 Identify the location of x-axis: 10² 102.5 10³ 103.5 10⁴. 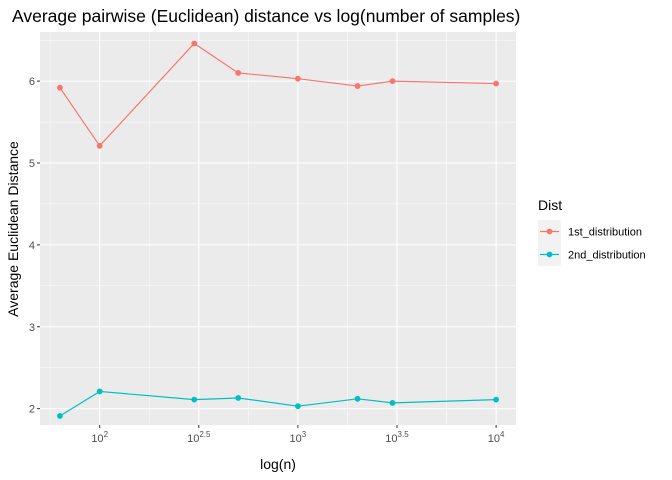
(298, 435).